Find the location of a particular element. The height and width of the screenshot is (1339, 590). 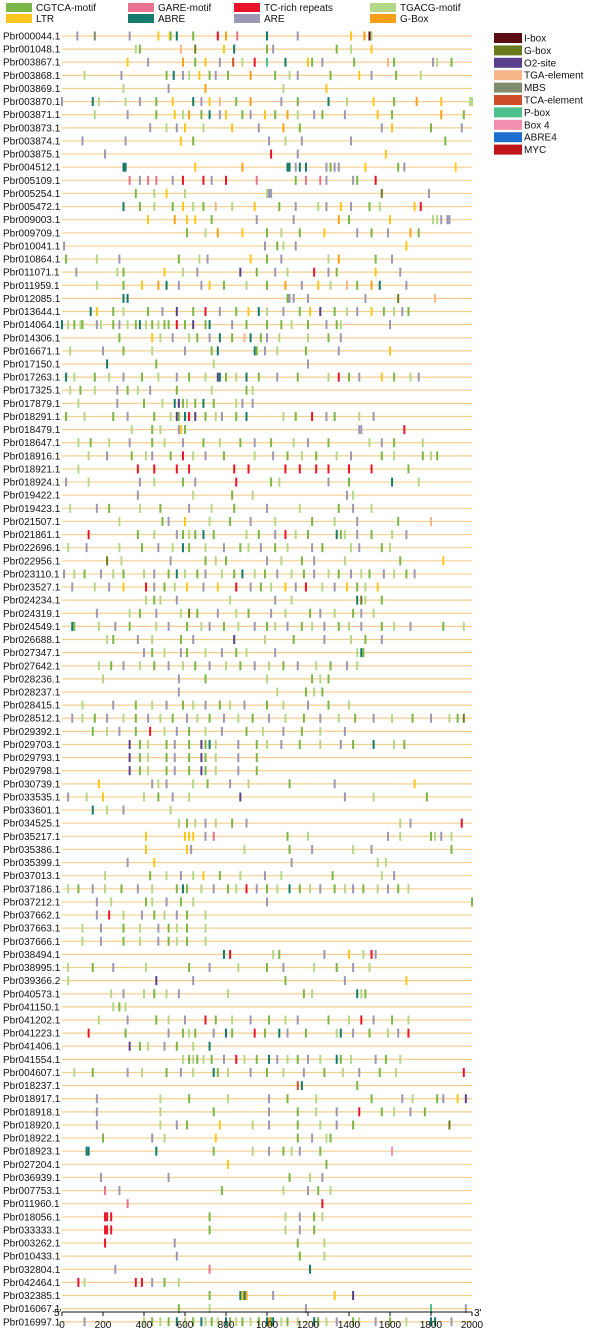

gene-row: Pbr014306.1 is located at coordinates (237, 338).